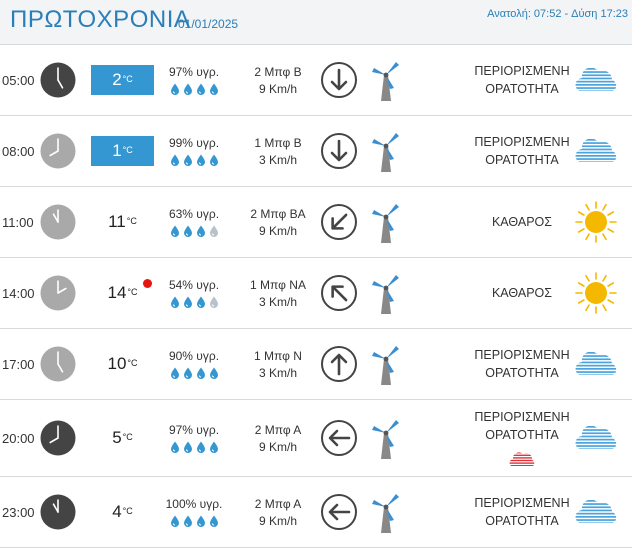  Describe the element at coordinates (194, 356) in the screenshot. I see `humidity-text: 90% υγρ.` at that location.